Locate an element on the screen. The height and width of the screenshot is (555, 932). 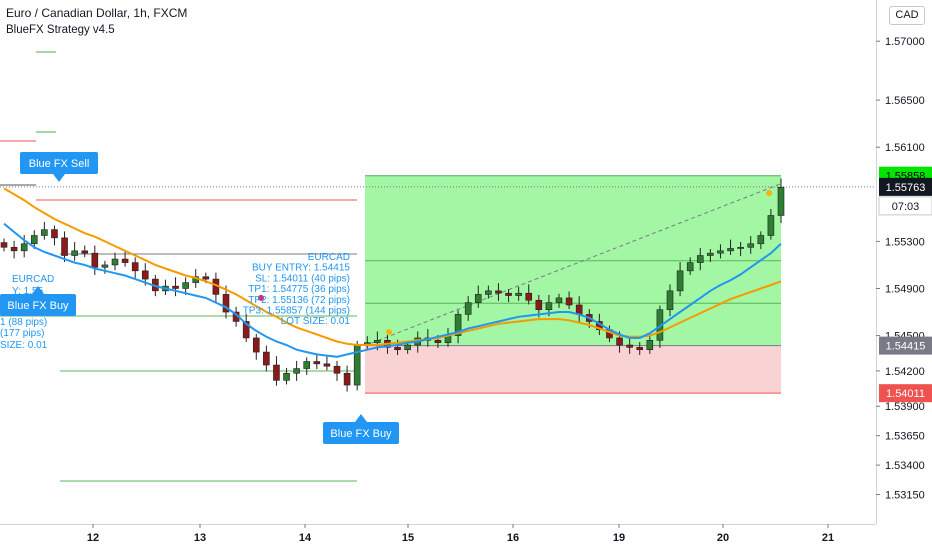
price-tick-label: 1.53650 is located at coordinates (905, 437).